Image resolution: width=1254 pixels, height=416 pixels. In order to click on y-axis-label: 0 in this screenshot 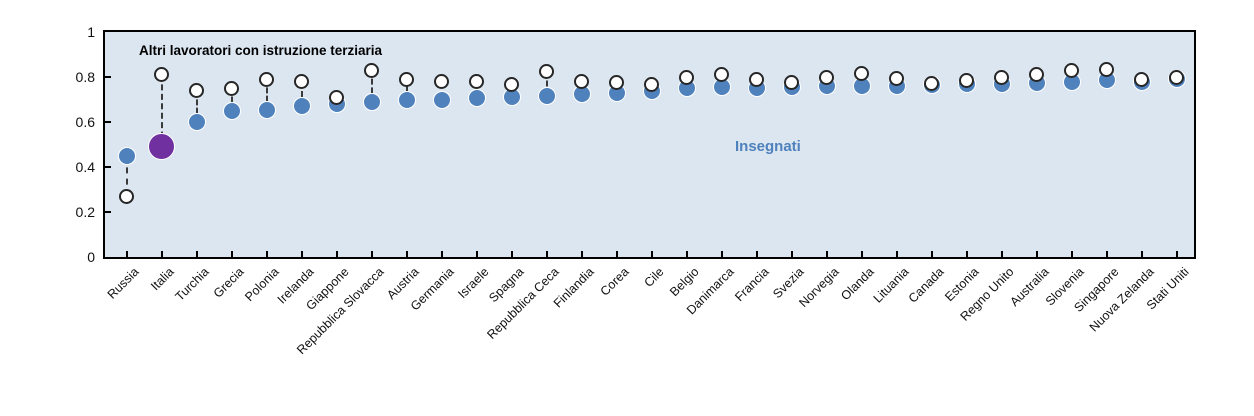, I will do `click(91, 257)`.